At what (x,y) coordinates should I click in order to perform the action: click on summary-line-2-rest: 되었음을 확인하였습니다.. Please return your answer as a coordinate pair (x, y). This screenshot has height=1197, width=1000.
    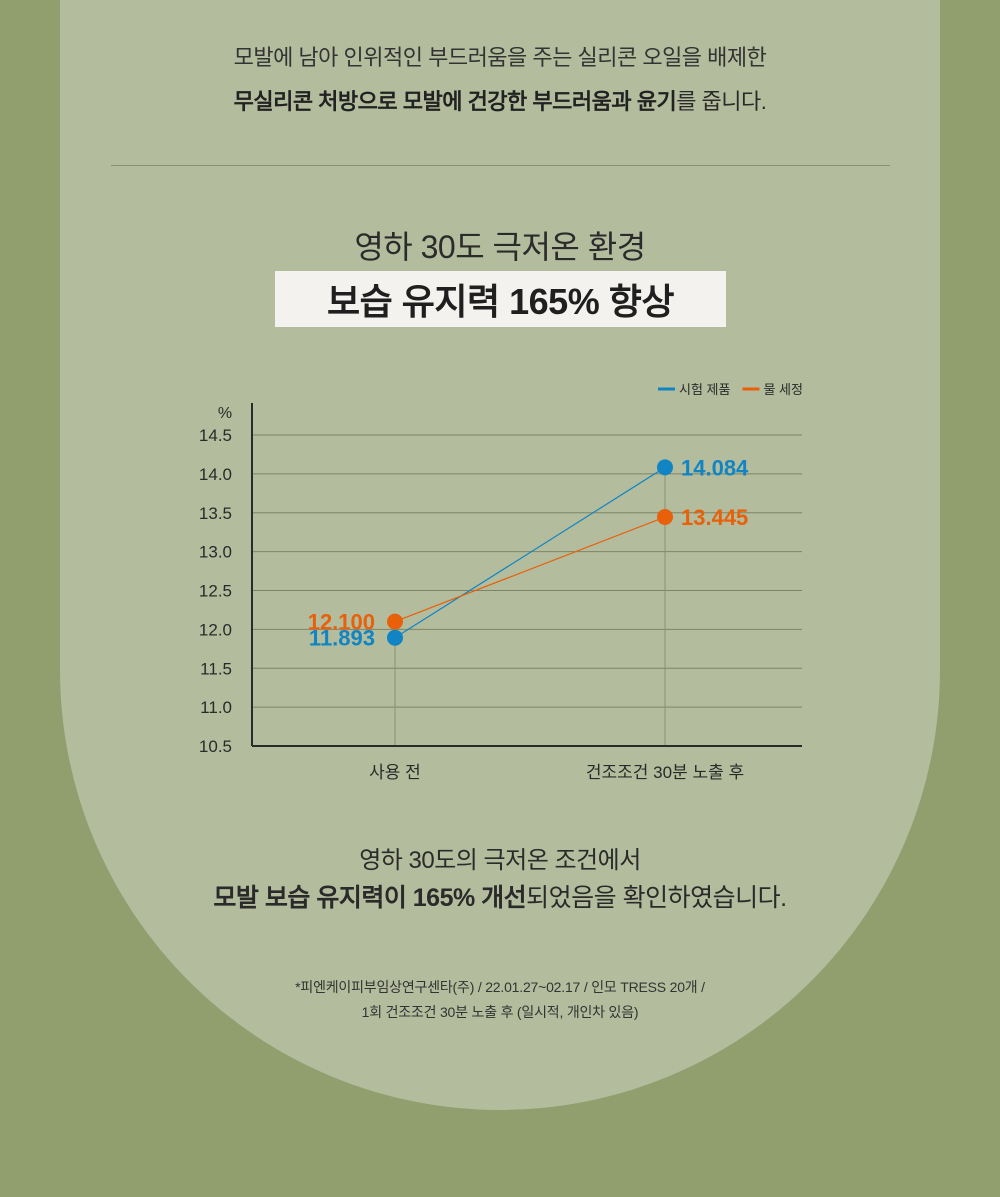
    Looking at the image, I should click on (656, 898).